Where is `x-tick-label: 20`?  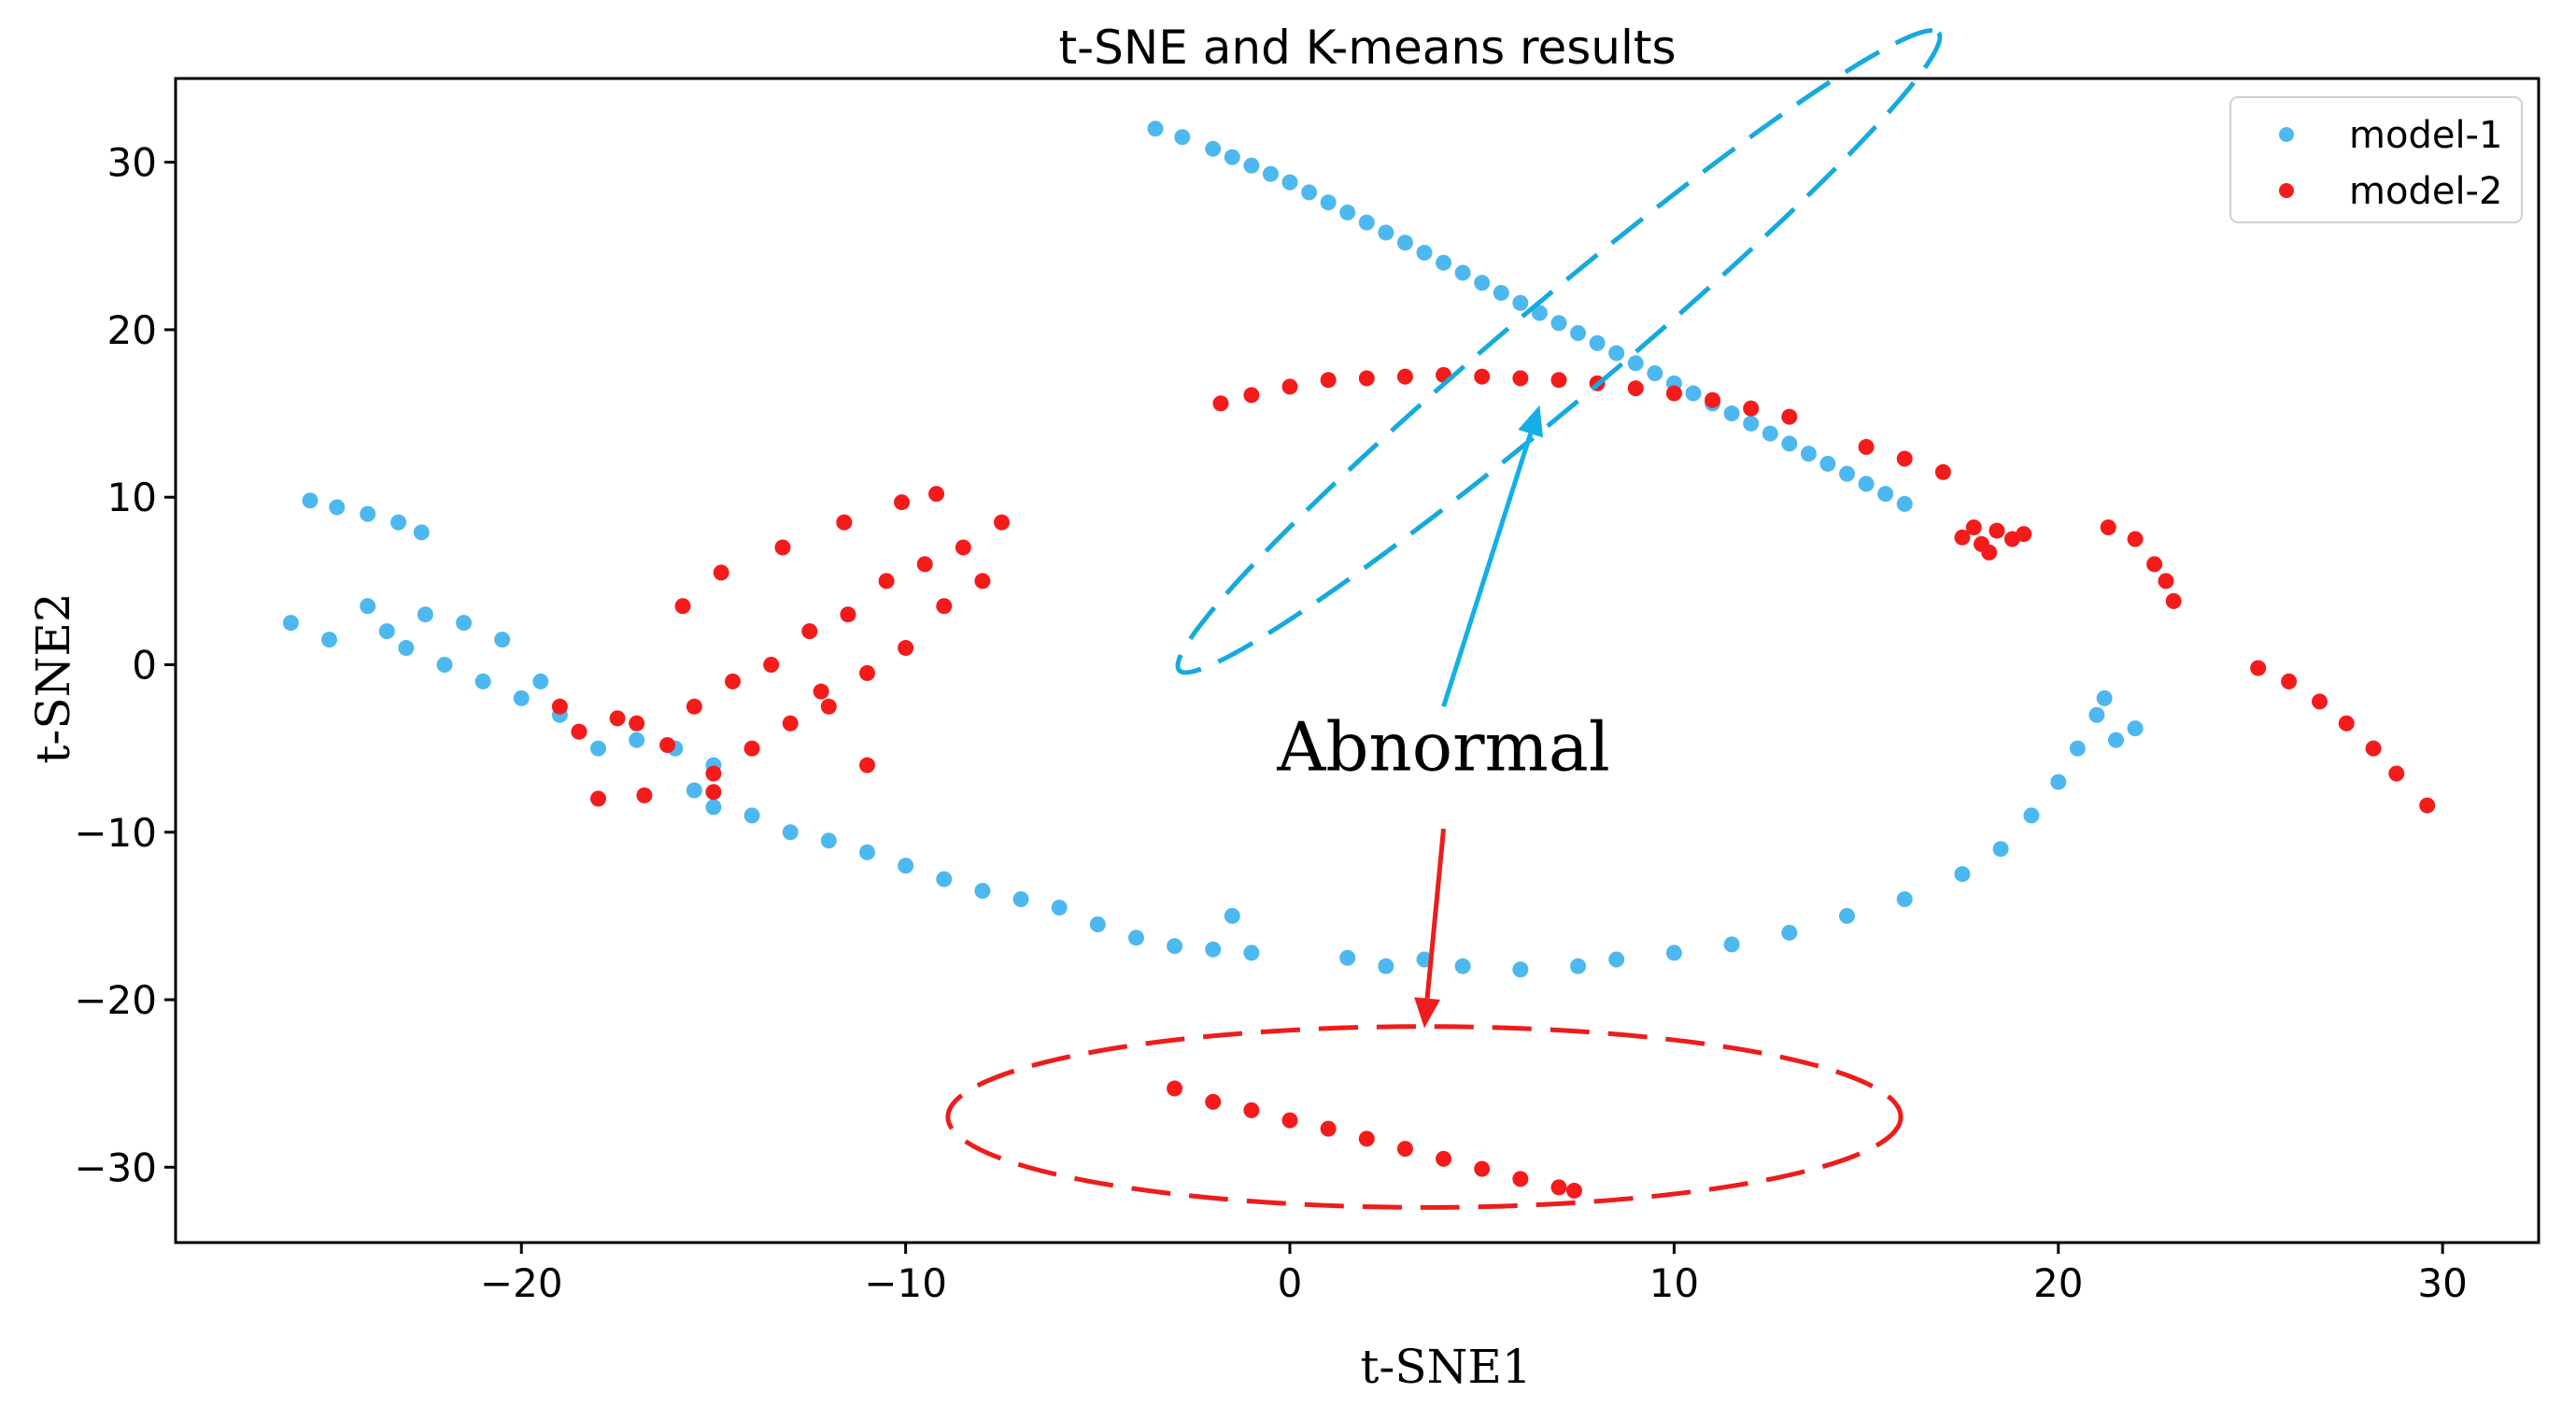 x-tick-label: 20 is located at coordinates (2058, 1283).